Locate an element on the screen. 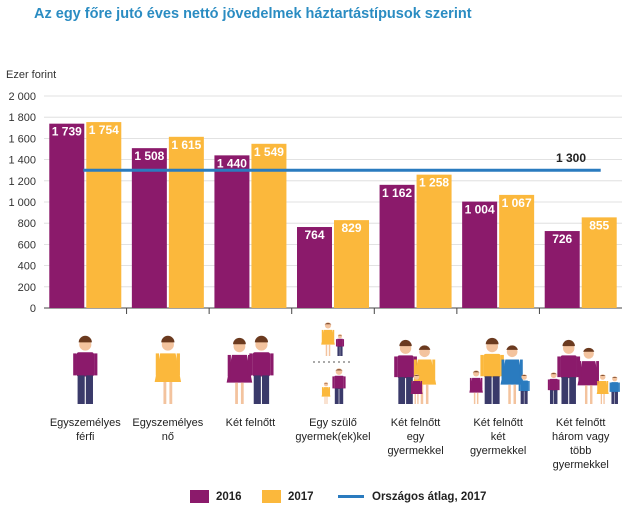 Image resolution: width=640 pixels, height=527 pixels. man-icon is located at coordinates (85, 369).